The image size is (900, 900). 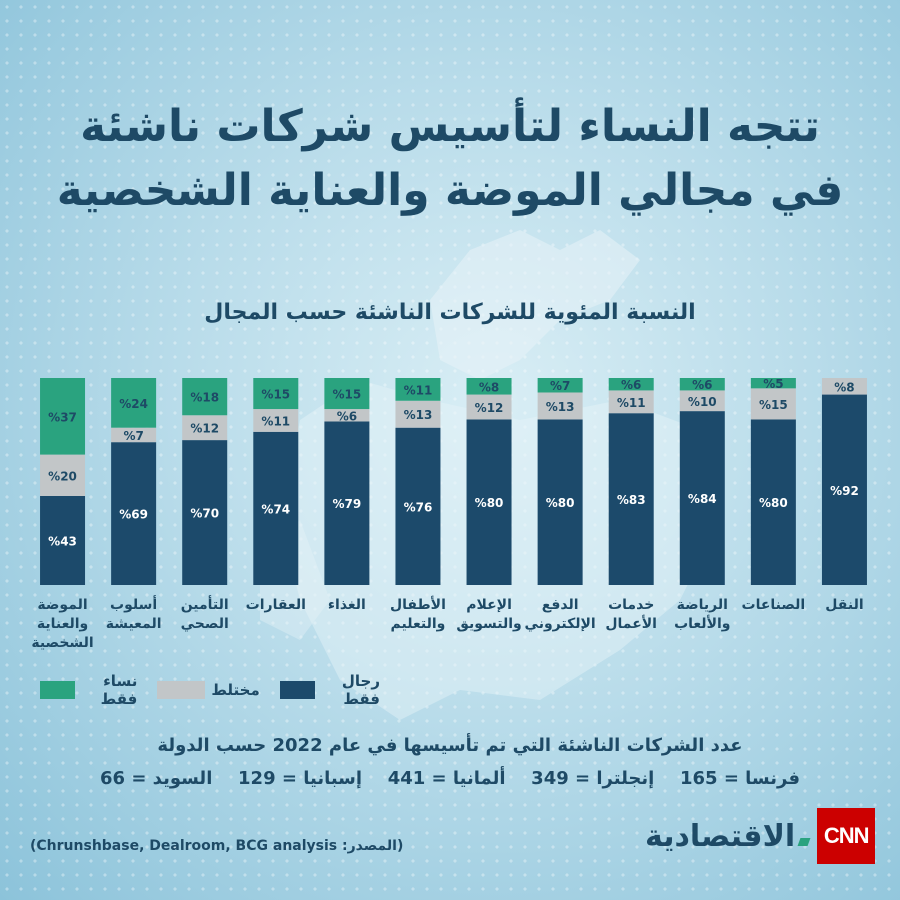 I want to click on legend-label-mixed: مختلط, so click(x=235, y=690).